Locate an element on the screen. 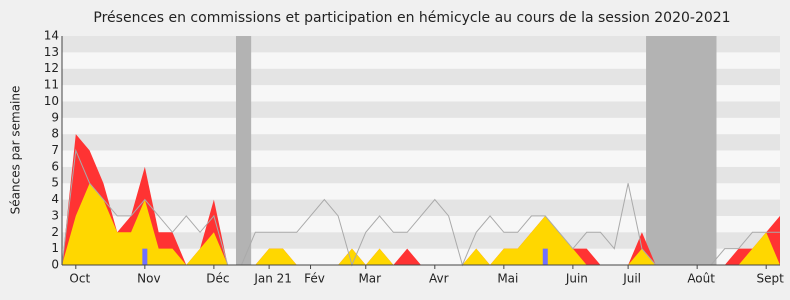 Image resolution: width=790 pixels, height=300 pixels. x-tick-label: Avr is located at coordinates (439, 279).